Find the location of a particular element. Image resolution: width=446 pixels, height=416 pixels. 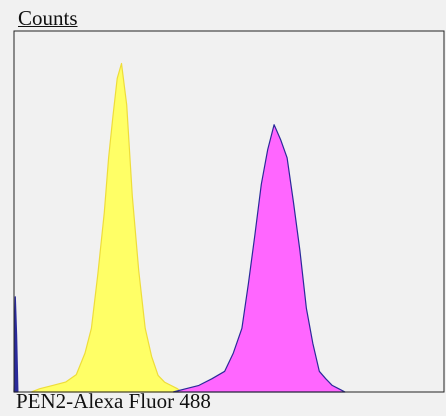

y-axis-label: Counts is located at coordinates (48, 18).